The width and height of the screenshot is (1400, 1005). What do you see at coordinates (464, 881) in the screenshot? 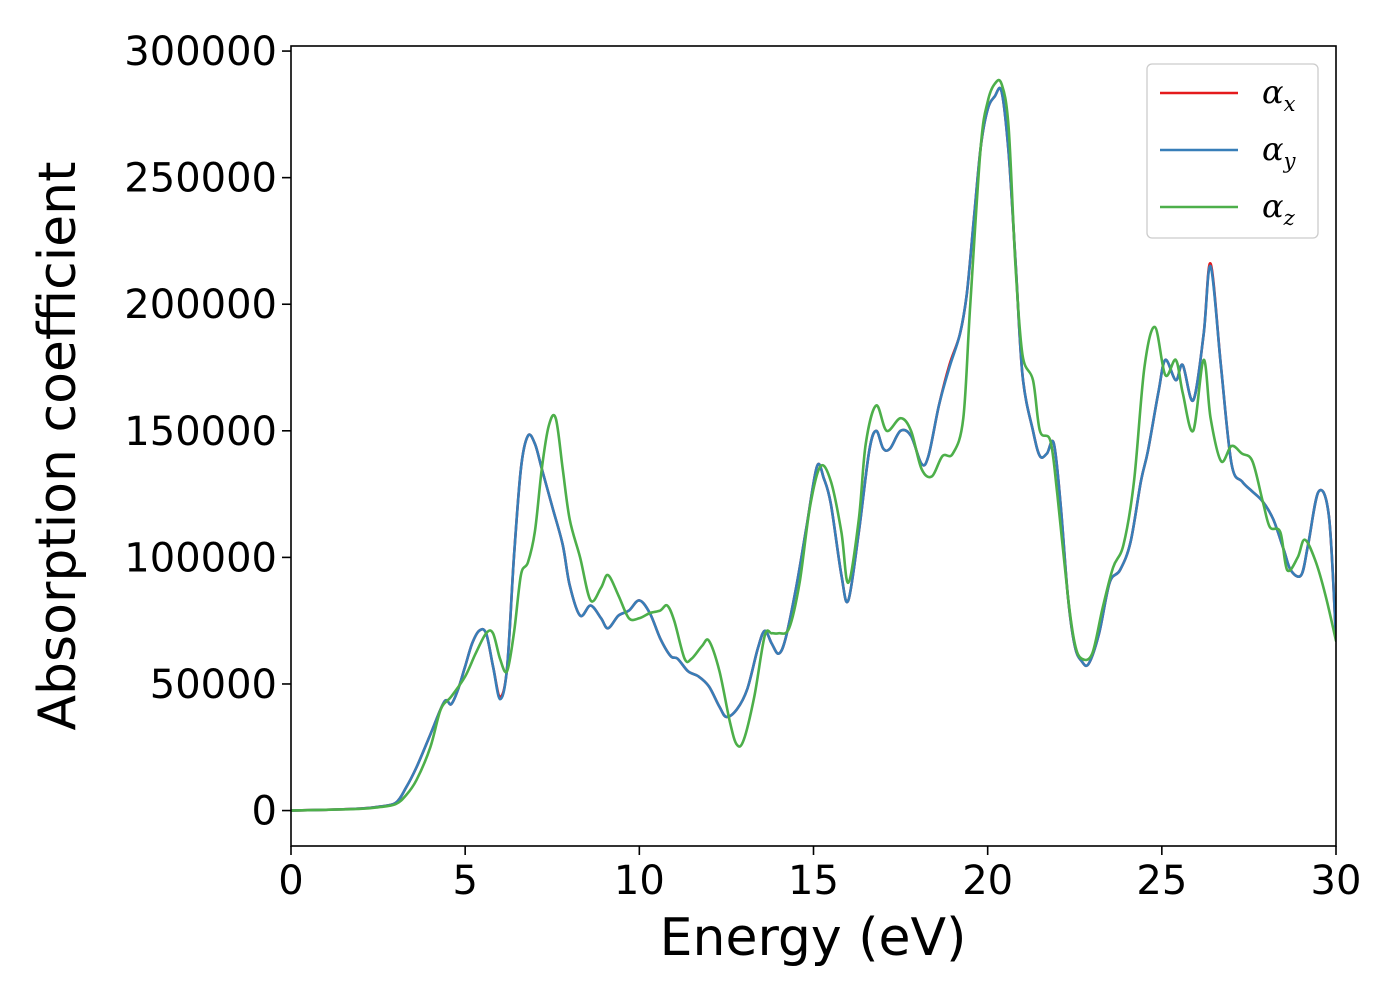
I see `x-tick-label: 5` at bounding box center [464, 881].